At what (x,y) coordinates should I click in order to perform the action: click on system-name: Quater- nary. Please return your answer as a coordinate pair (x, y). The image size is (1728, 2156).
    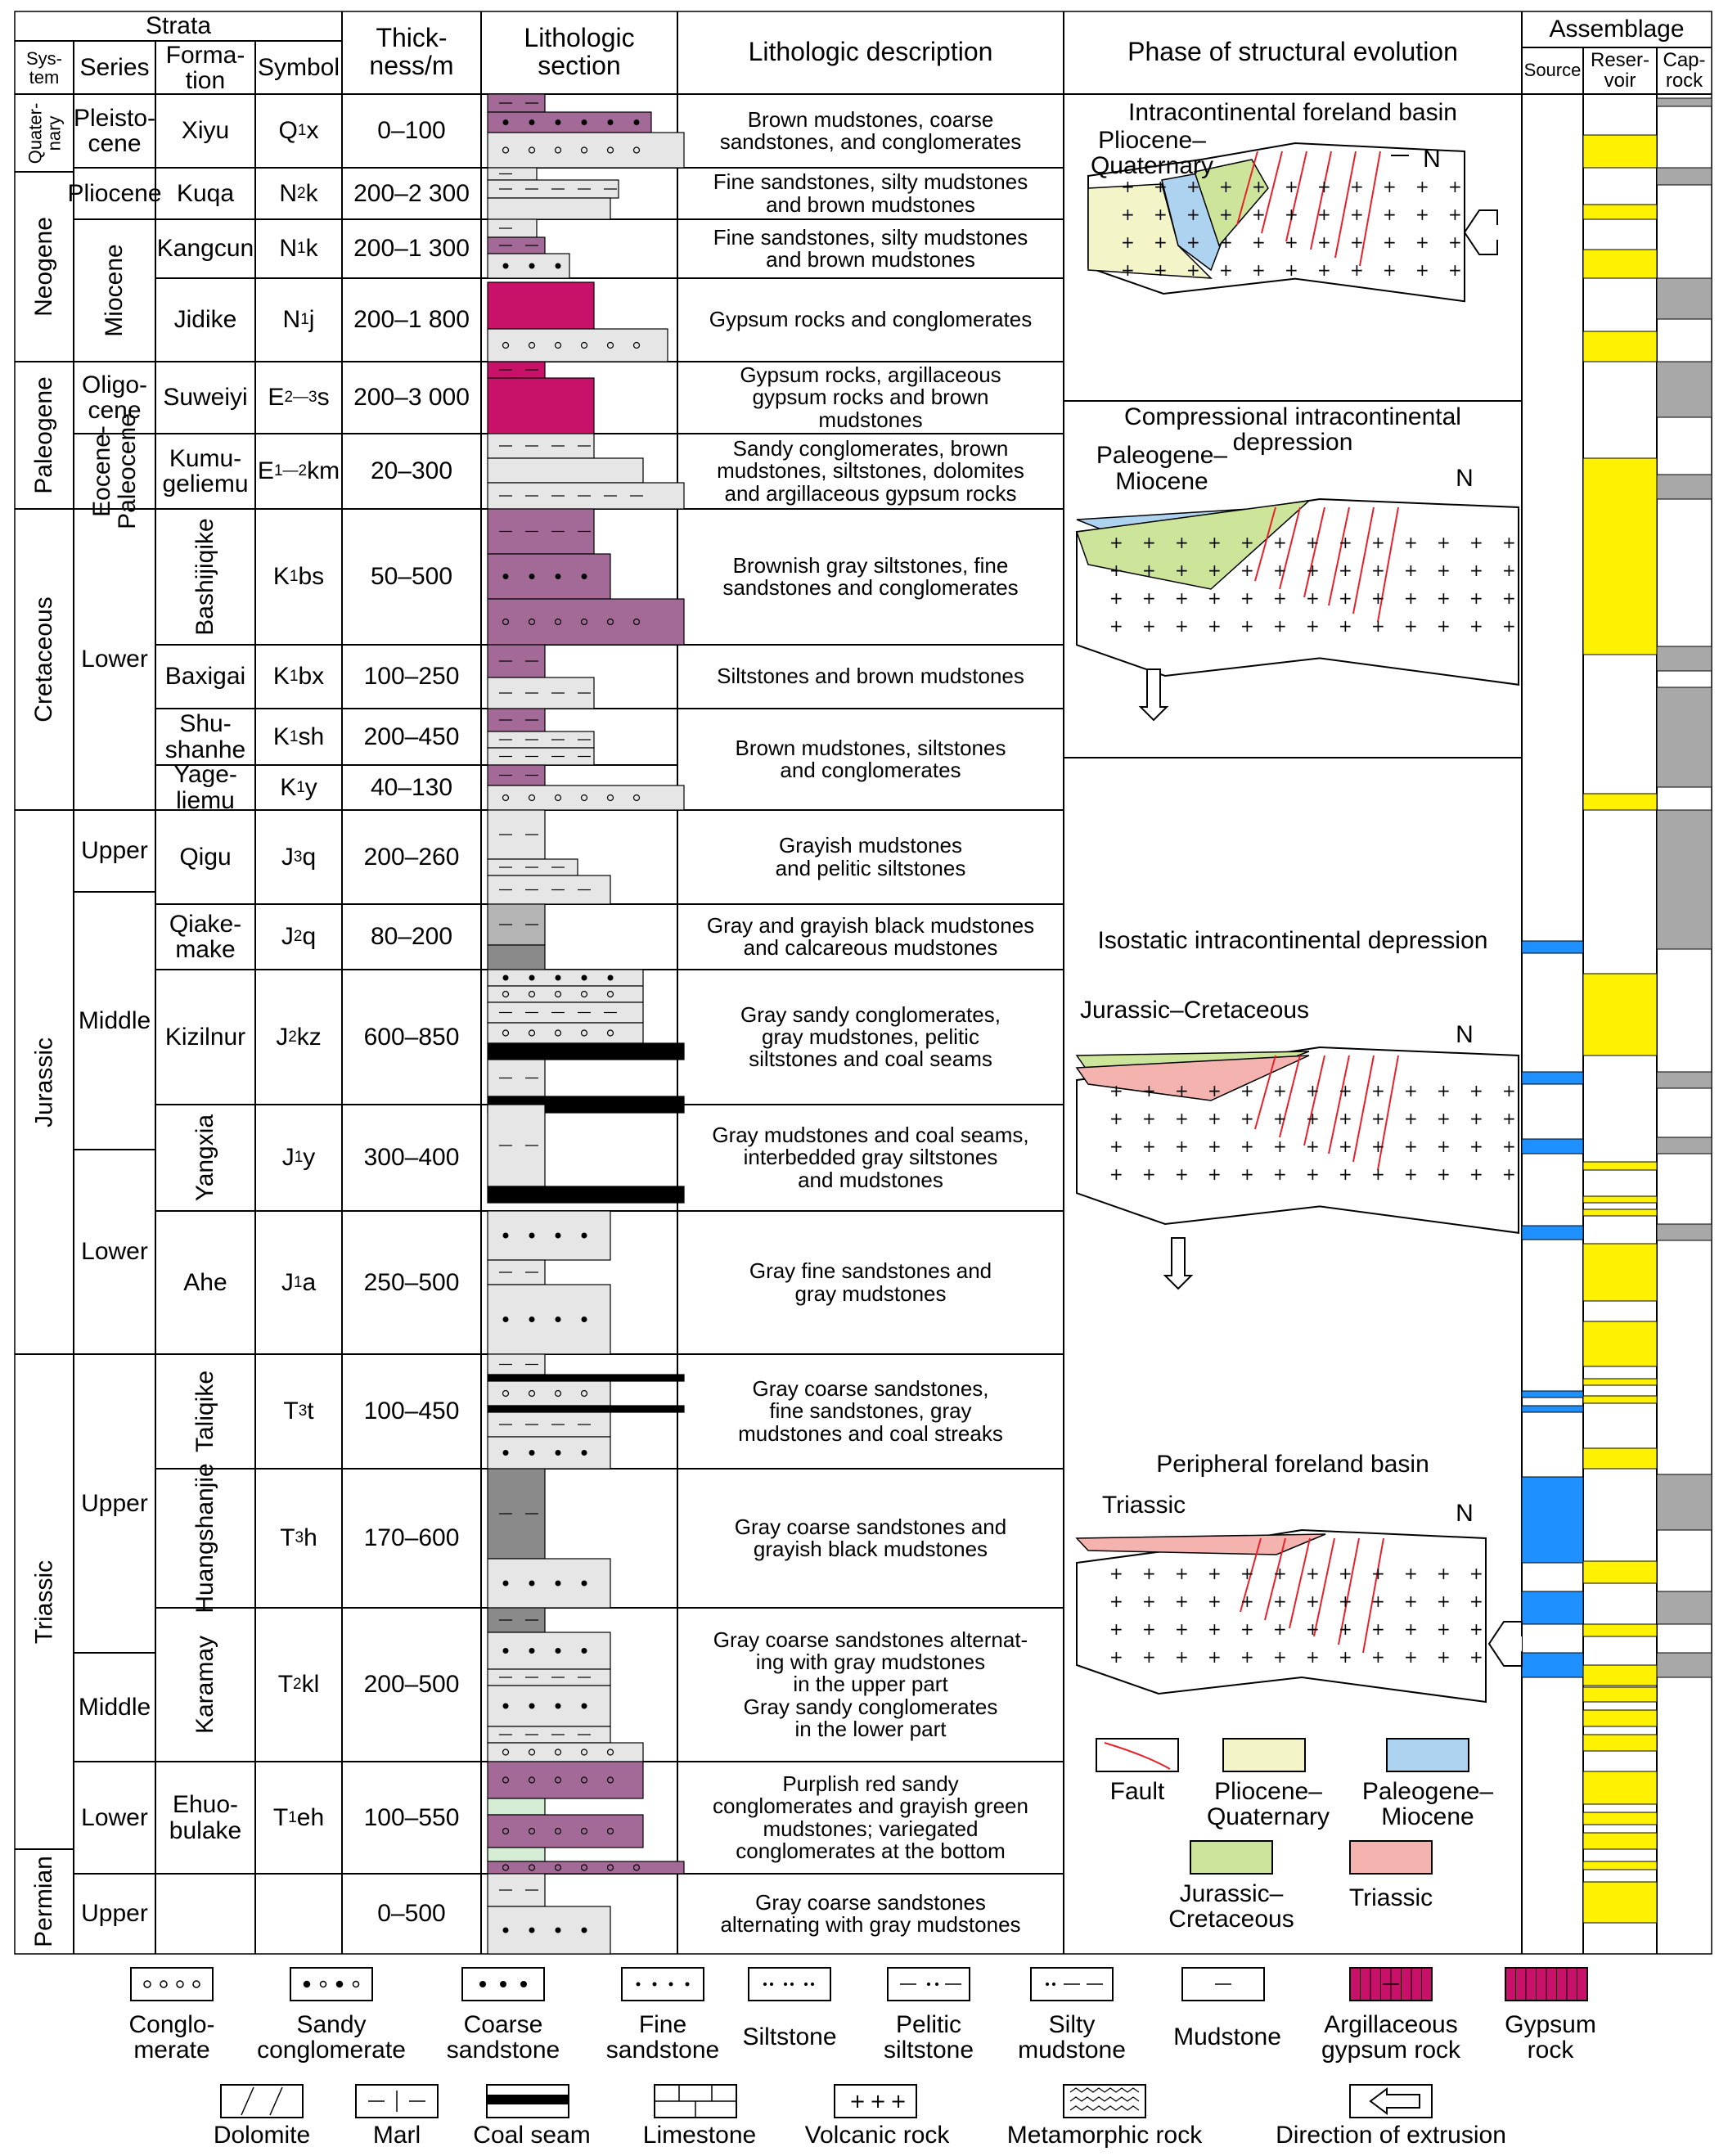
    Looking at the image, I should click on (44, 133).